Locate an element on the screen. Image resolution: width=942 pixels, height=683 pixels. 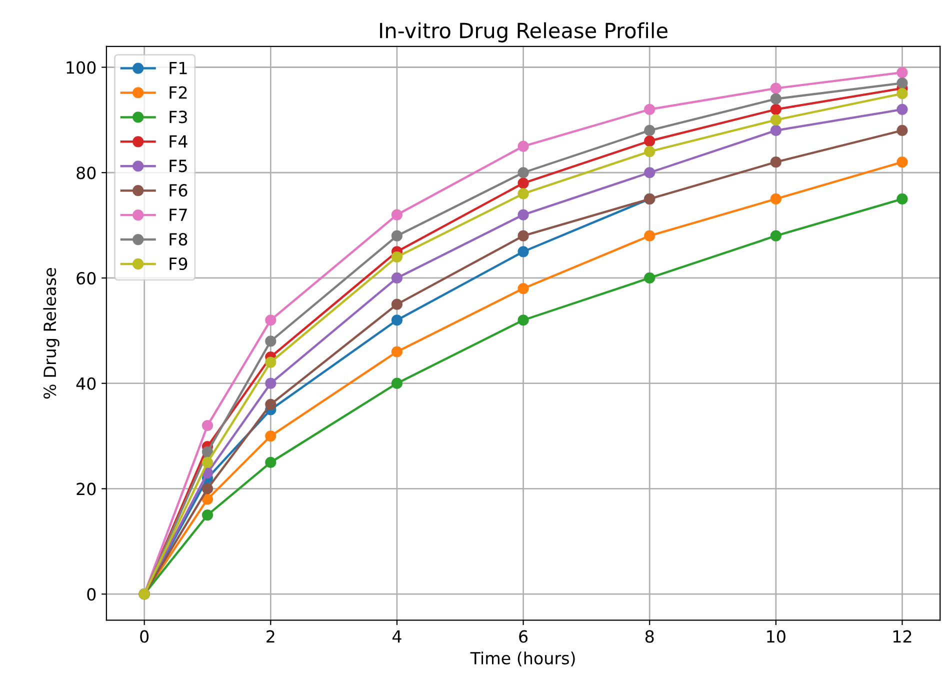
legend-label: F7 is located at coordinates (178, 214).